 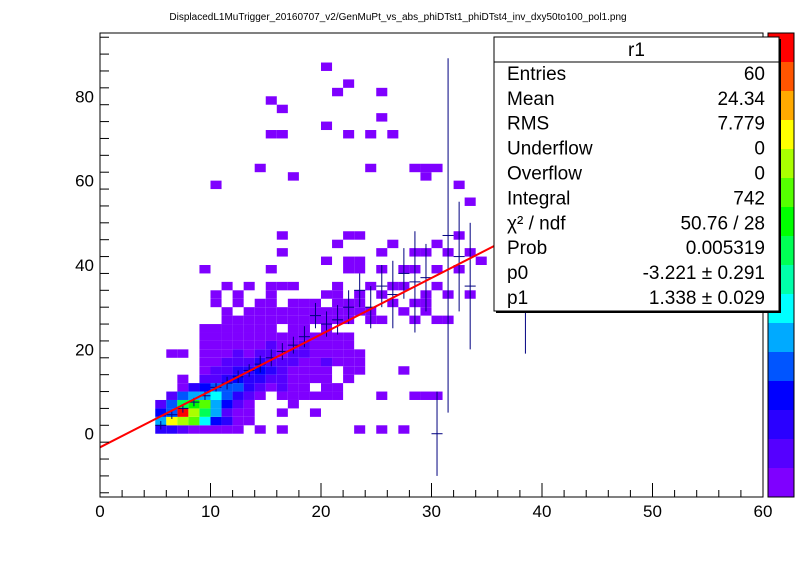 What do you see at coordinates (84, 349) in the screenshot?
I see `y-tick-label: 20` at bounding box center [84, 349].